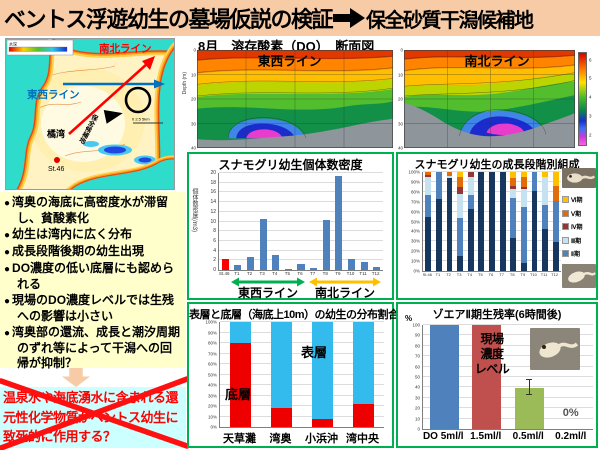 The height and width of the screenshot is (450, 600). I want to click on legend-label: Ⅴ期, so click(576, 214).